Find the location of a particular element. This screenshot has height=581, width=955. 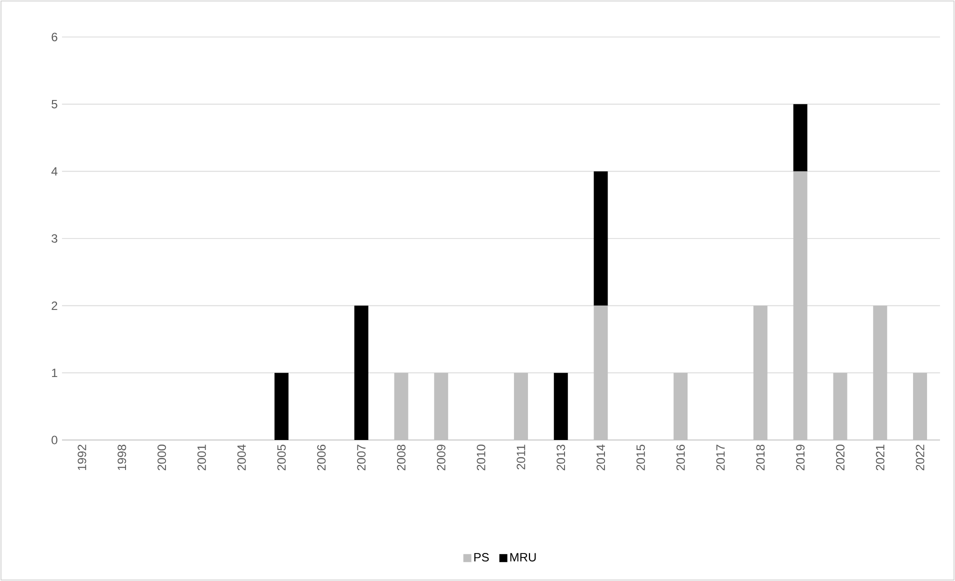

x-tick-label: 2005 is located at coordinates (281, 457).